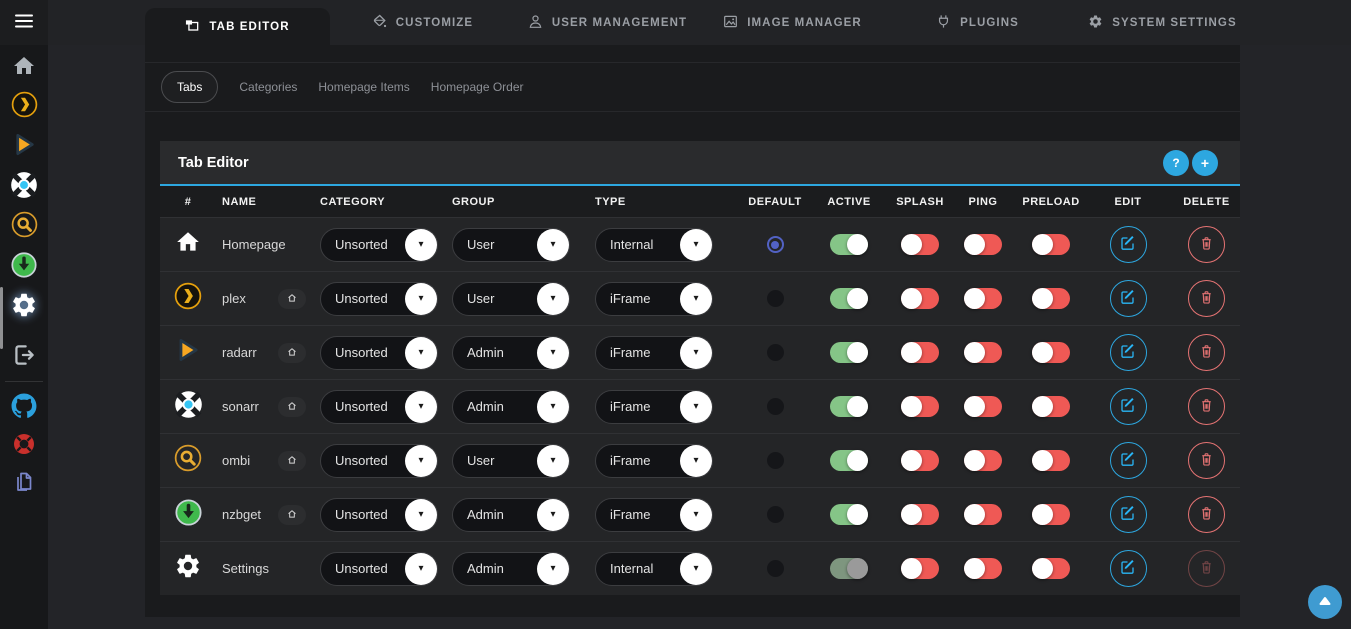 The height and width of the screenshot is (629, 1351). I want to click on sidebar-item-documents, so click(24, 483).